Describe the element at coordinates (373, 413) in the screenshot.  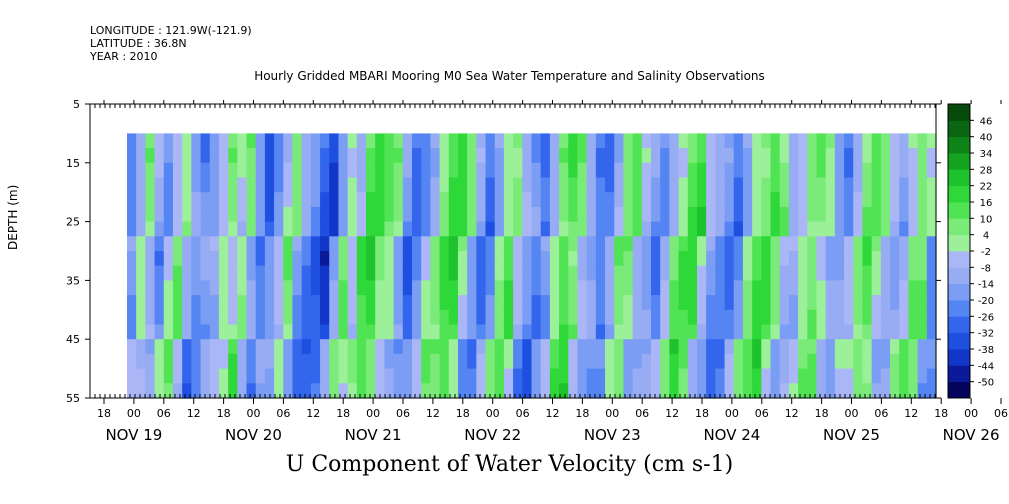
I see `x-hour-label: 00` at that location.